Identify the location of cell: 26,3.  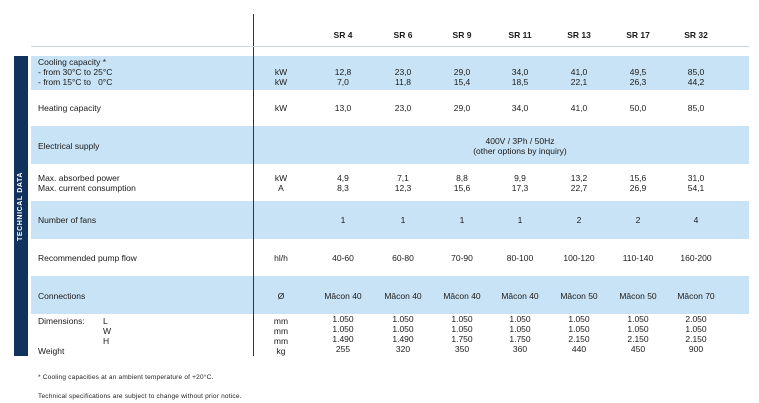
(638, 82).